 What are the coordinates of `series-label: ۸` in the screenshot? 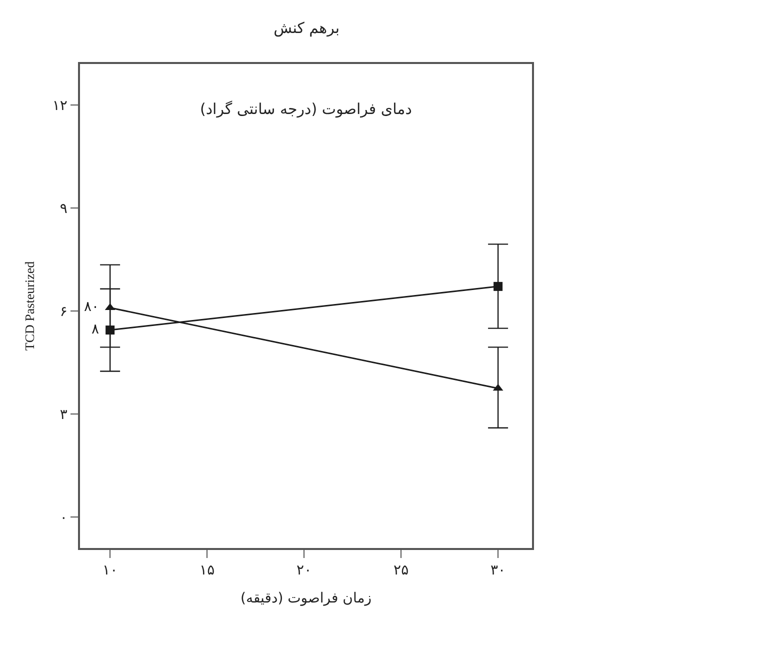 It's located at (97, 330).